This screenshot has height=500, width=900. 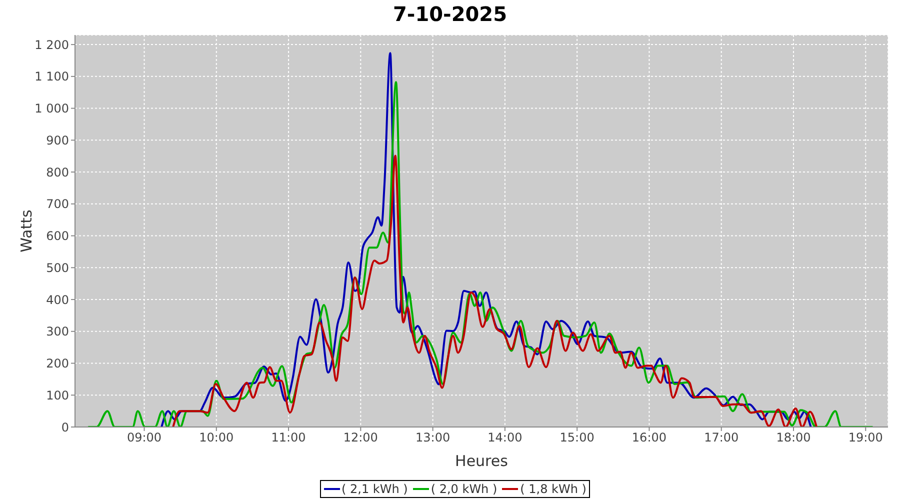 What do you see at coordinates (51, 45) in the screenshot?
I see `y-tick-label: 1 200` at bounding box center [51, 45].